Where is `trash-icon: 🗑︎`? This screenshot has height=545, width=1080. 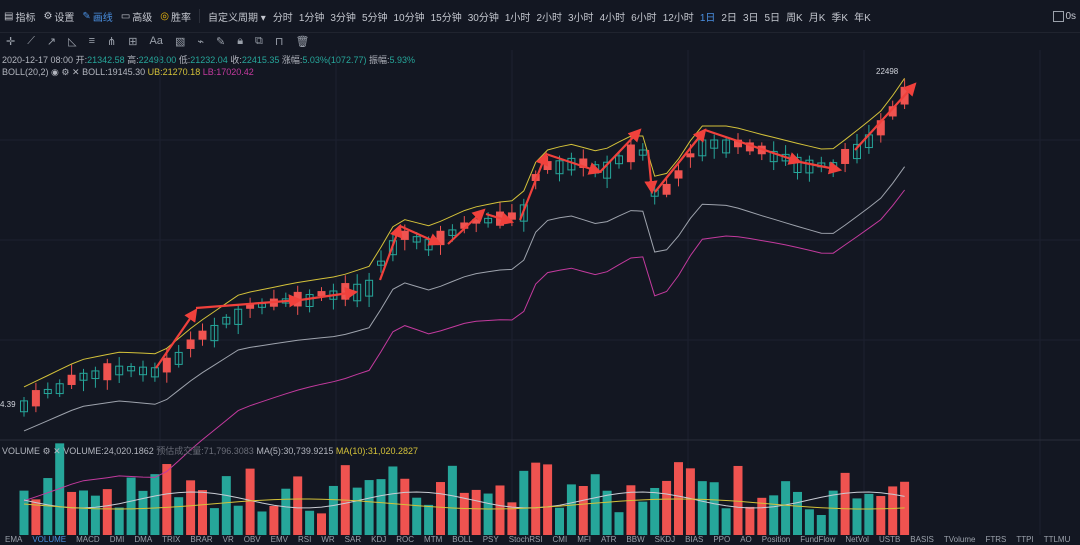 trash-icon: 🗑︎ is located at coordinates (302, 41).